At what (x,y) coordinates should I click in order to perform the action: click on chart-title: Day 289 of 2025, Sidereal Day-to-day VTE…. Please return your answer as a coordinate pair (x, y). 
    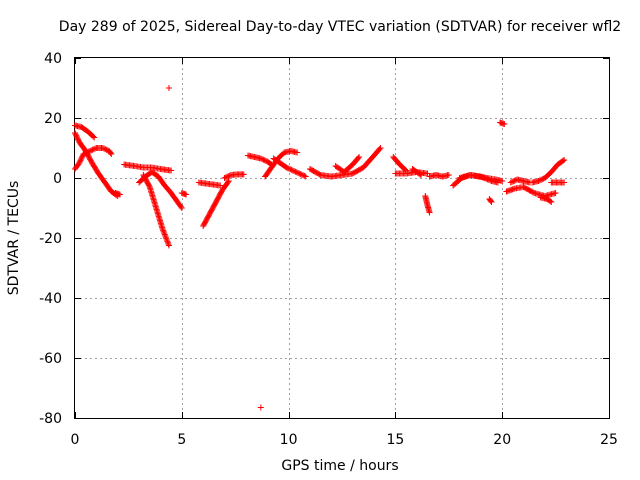
    Looking at the image, I should click on (340, 27).